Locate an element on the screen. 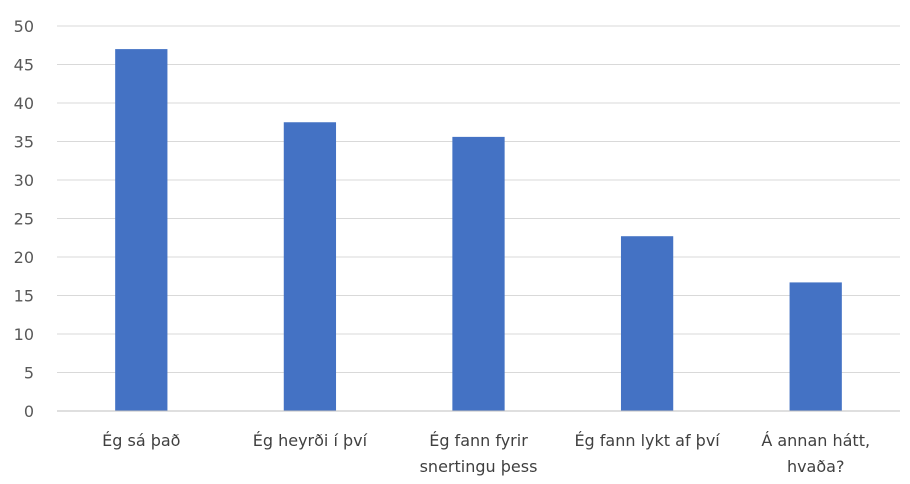 Image resolution: width=910 pixels, height=484 pixels. y-tick-label: 50 is located at coordinates (24, 26).